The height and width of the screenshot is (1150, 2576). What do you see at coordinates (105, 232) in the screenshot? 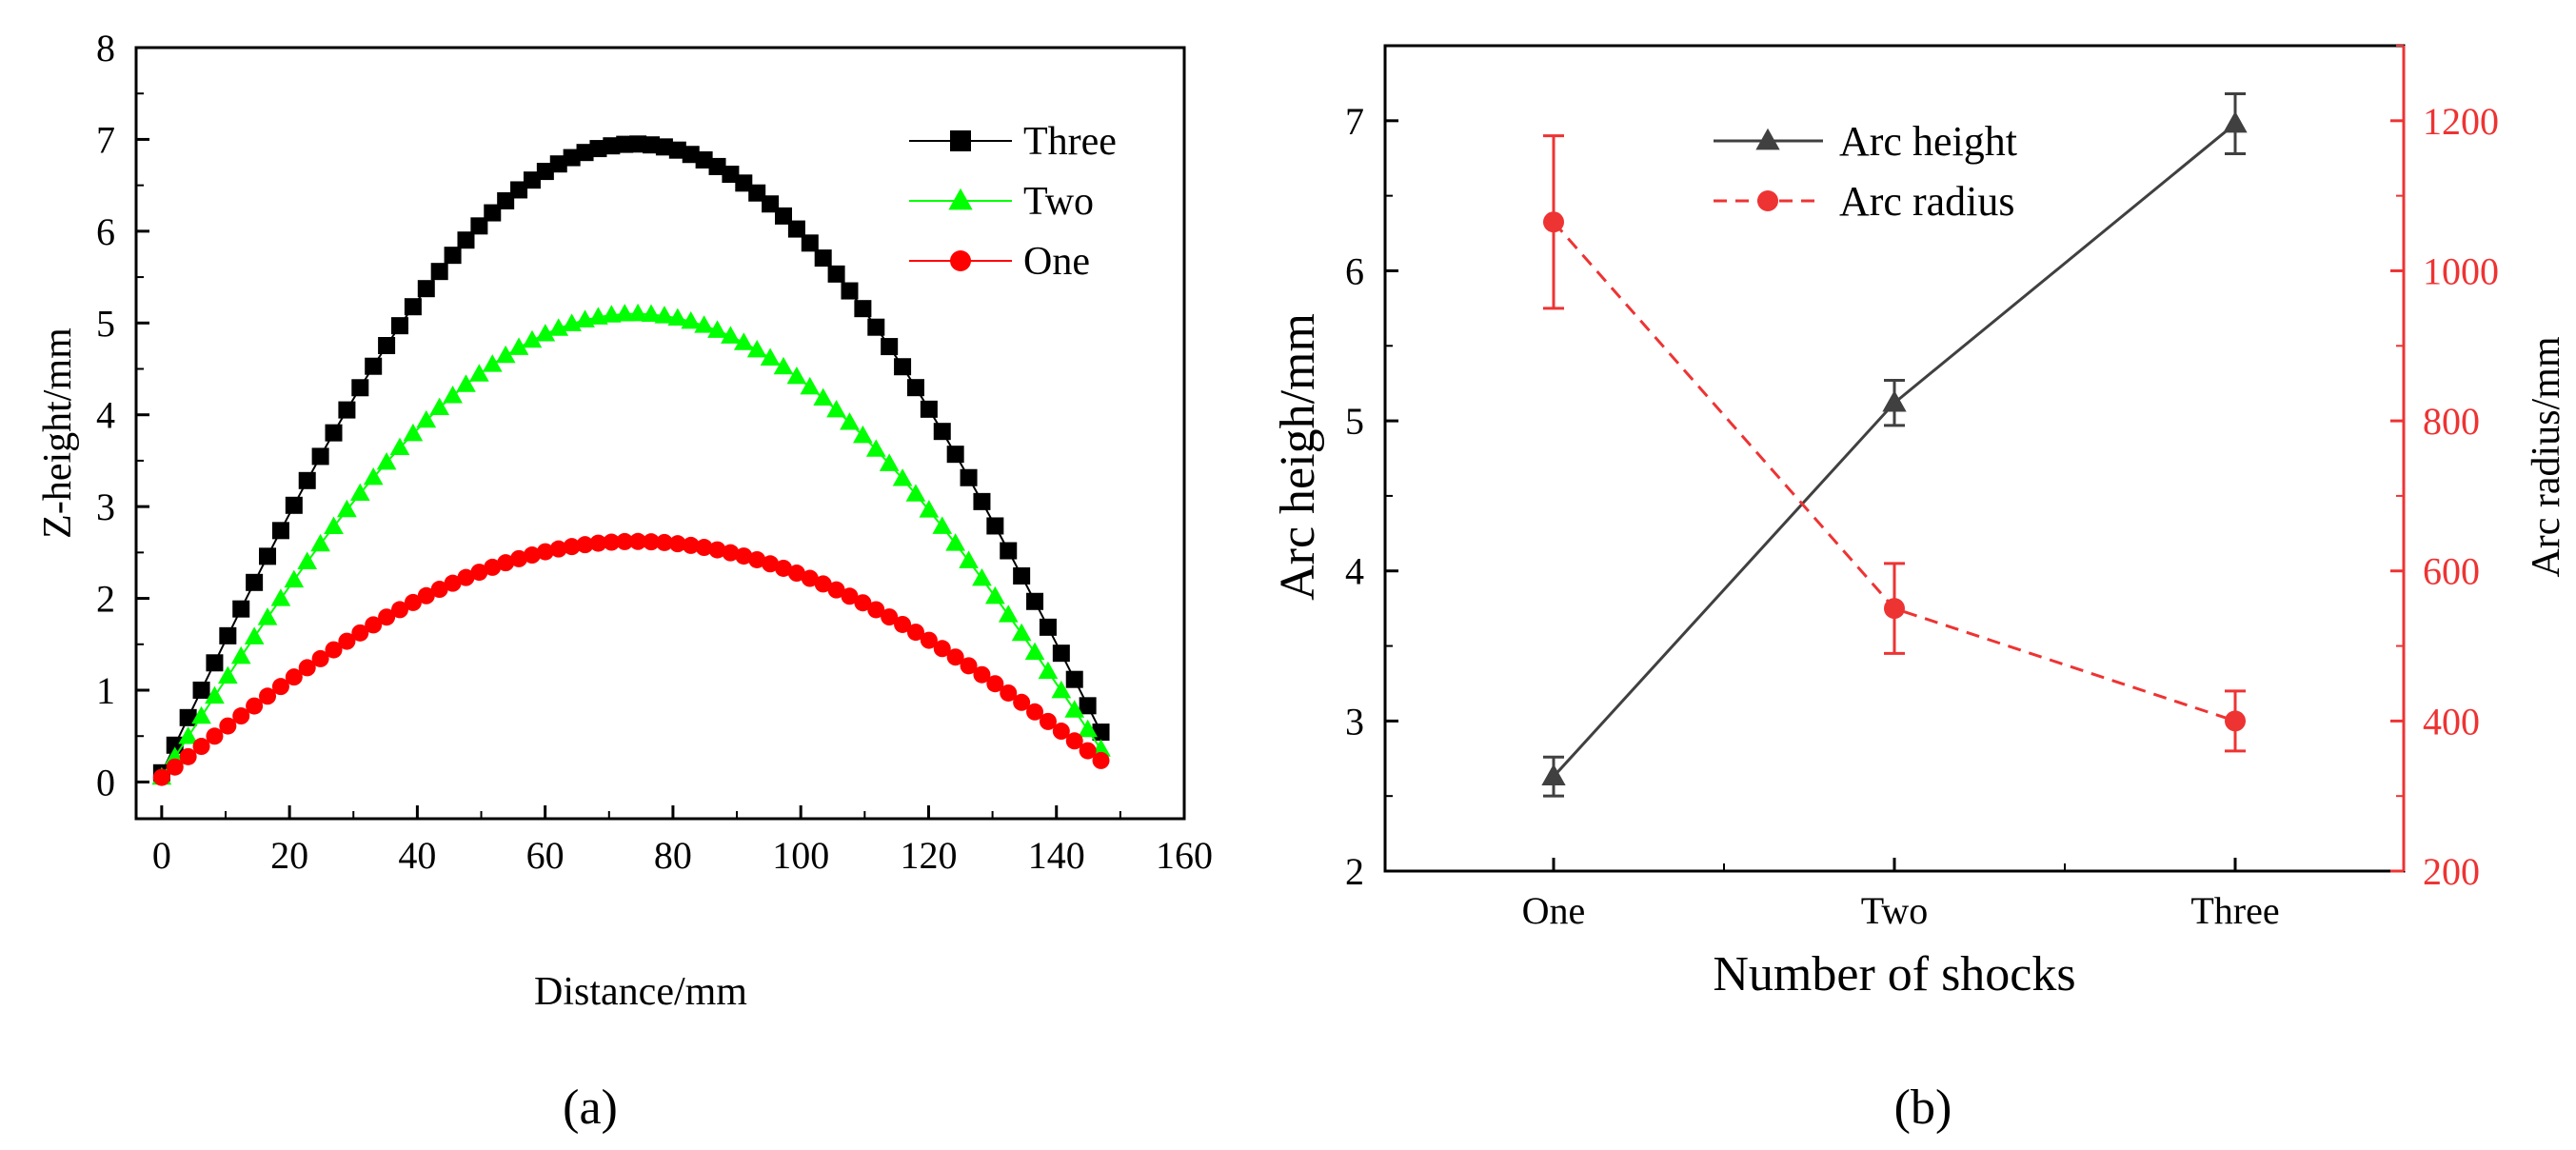
I see `chart-a-ytick-label: 6` at bounding box center [105, 232].